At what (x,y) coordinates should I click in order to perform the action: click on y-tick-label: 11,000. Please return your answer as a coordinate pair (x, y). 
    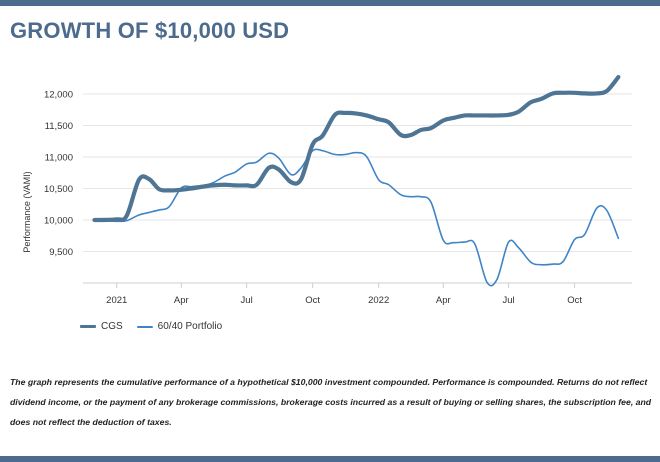
    Looking at the image, I should click on (59, 158).